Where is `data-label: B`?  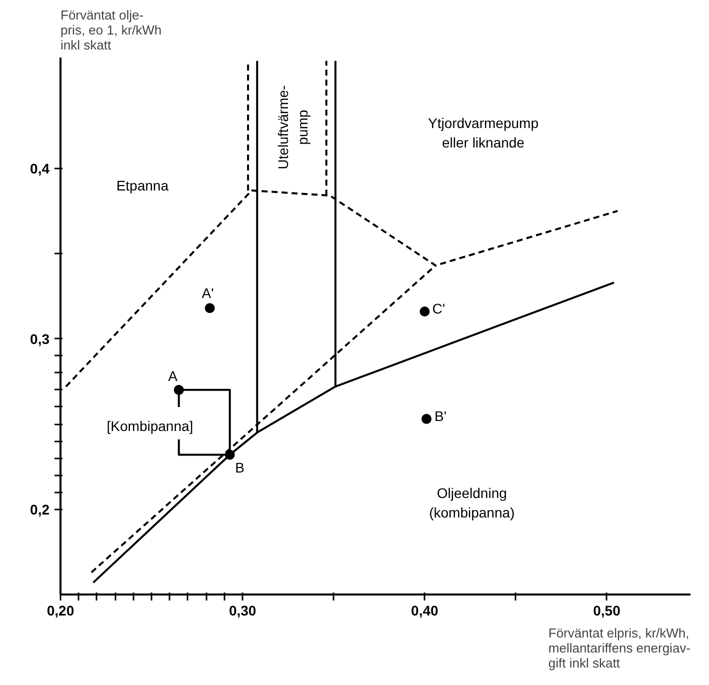 data-label: B is located at coordinates (240, 468).